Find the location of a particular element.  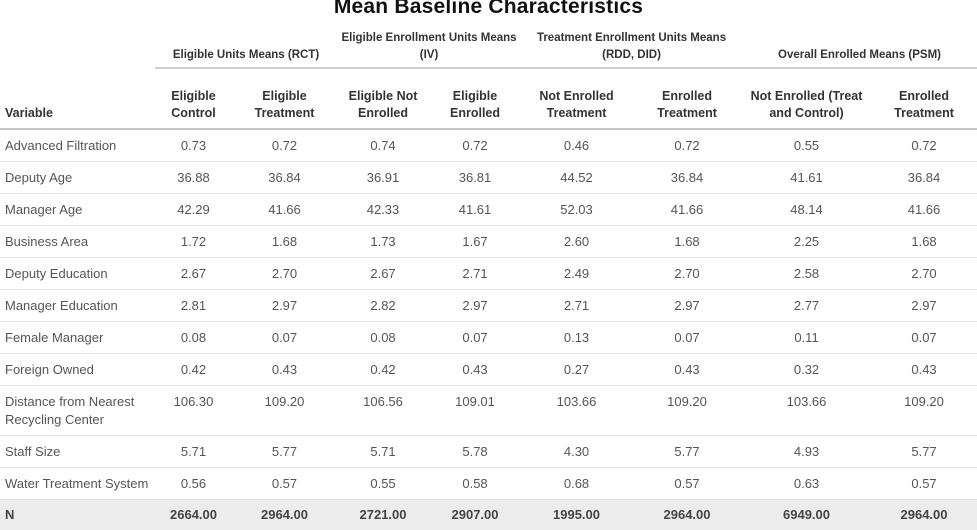

table-cell: 1995.00 is located at coordinates (576, 515).